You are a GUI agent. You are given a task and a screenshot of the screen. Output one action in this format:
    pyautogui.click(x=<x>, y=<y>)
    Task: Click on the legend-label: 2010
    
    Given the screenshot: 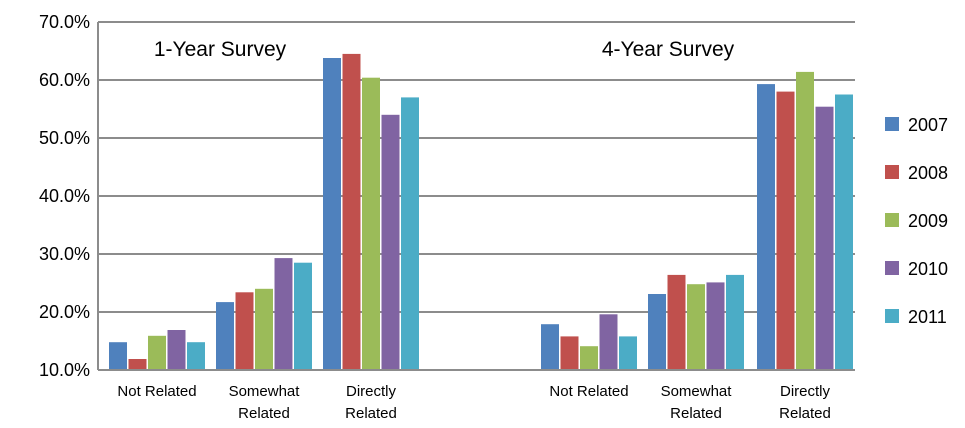 What is the action you would take?
    pyautogui.click(x=928, y=269)
    